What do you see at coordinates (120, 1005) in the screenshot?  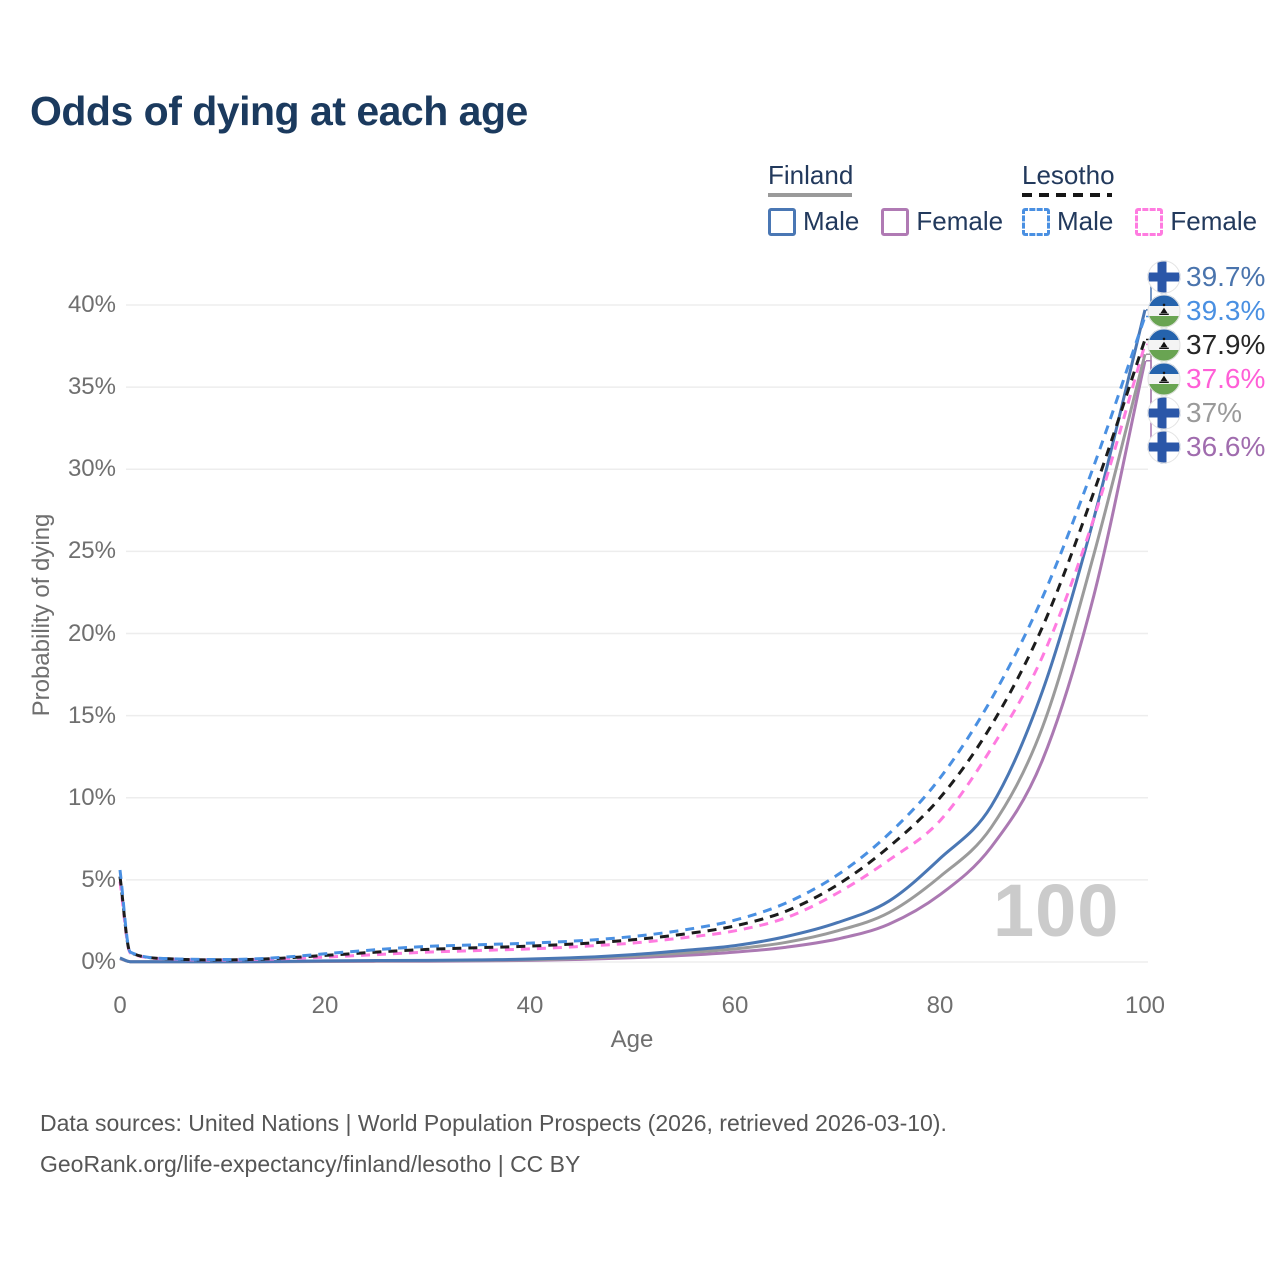 I see `x-tick-0: 0` at bounding box center [120, 1005].